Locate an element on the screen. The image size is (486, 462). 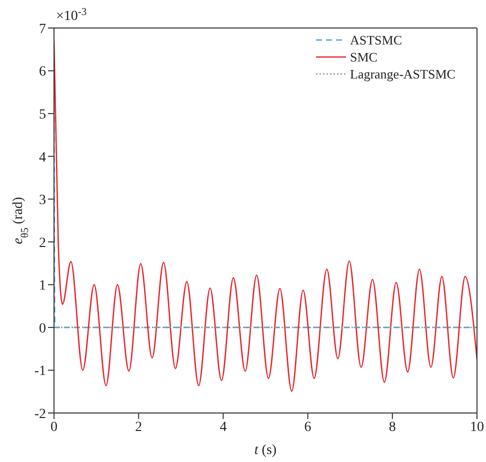
x-tick-label: 4 is located at coordinates (223, 427).